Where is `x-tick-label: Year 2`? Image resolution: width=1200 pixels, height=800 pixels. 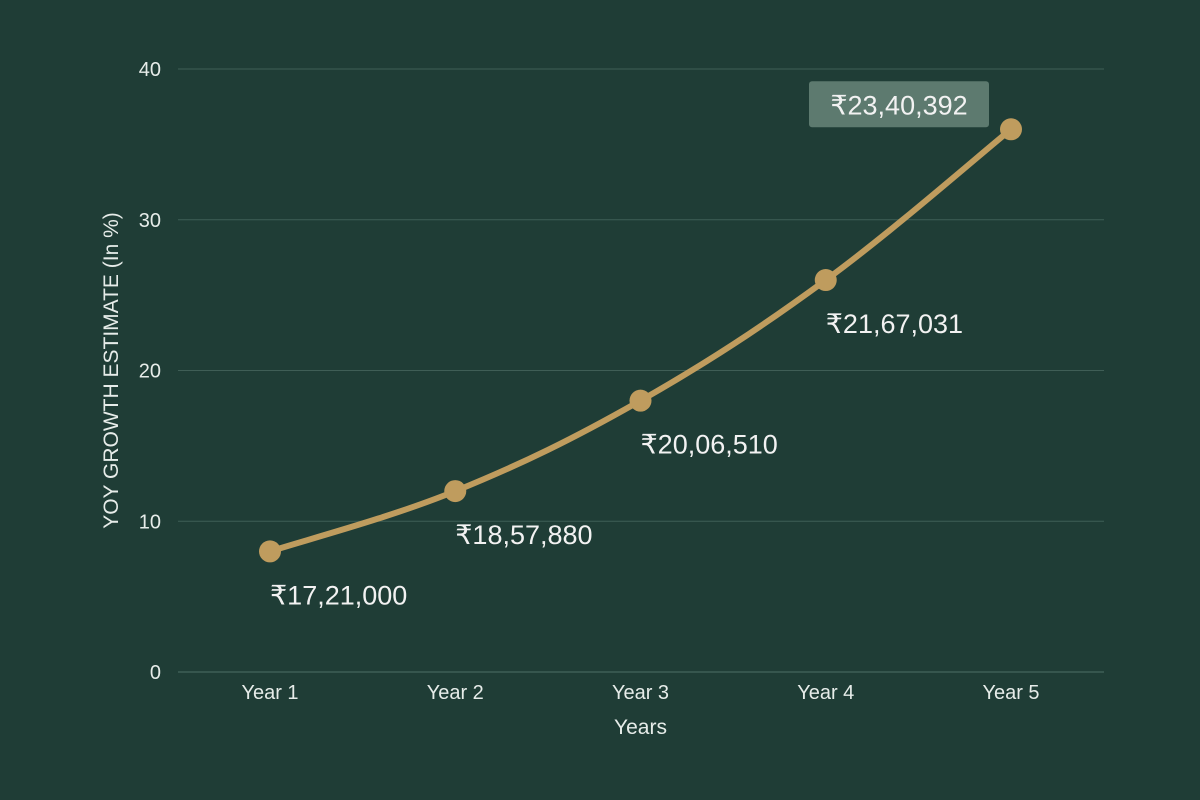
x-tick-label: Year 2 is located at coordinates (455, 693).